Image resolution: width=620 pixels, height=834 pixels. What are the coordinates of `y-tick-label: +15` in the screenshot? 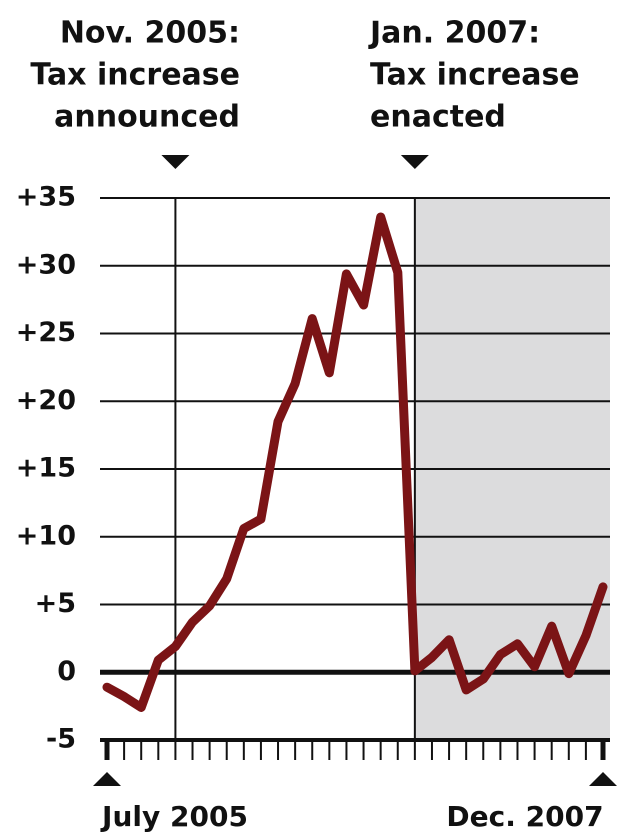 It's located at (46, 468).